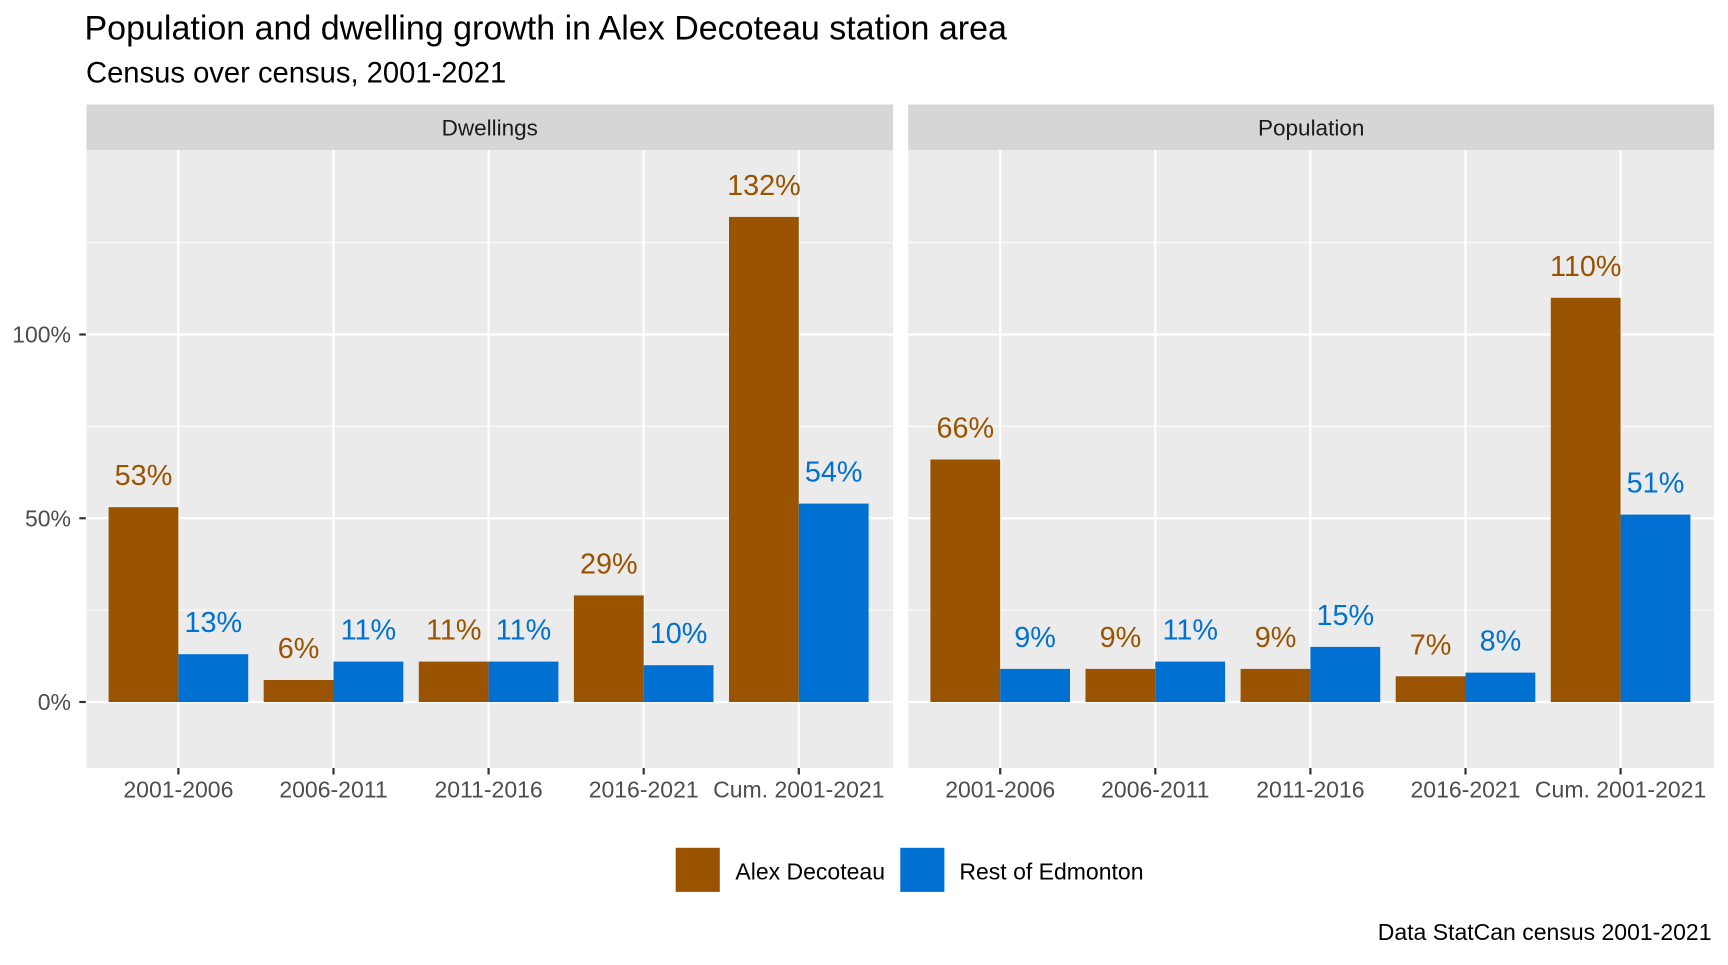 This screenshot has height=965, width=1728. Describe the element at coordinates (490, 127) in the screenshot. I see `svg-text: Dwellings` at that location.